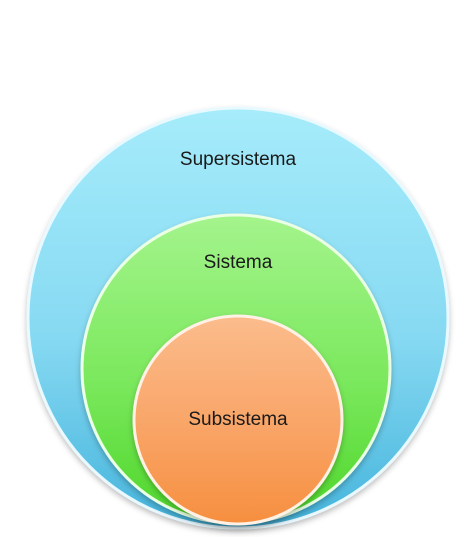 Image resolution: width=465 pixels, height=537 pixels. Describe the element at coordinates (238, 262) in the screenshot. I see `sistema-label: Sistema` at that location.